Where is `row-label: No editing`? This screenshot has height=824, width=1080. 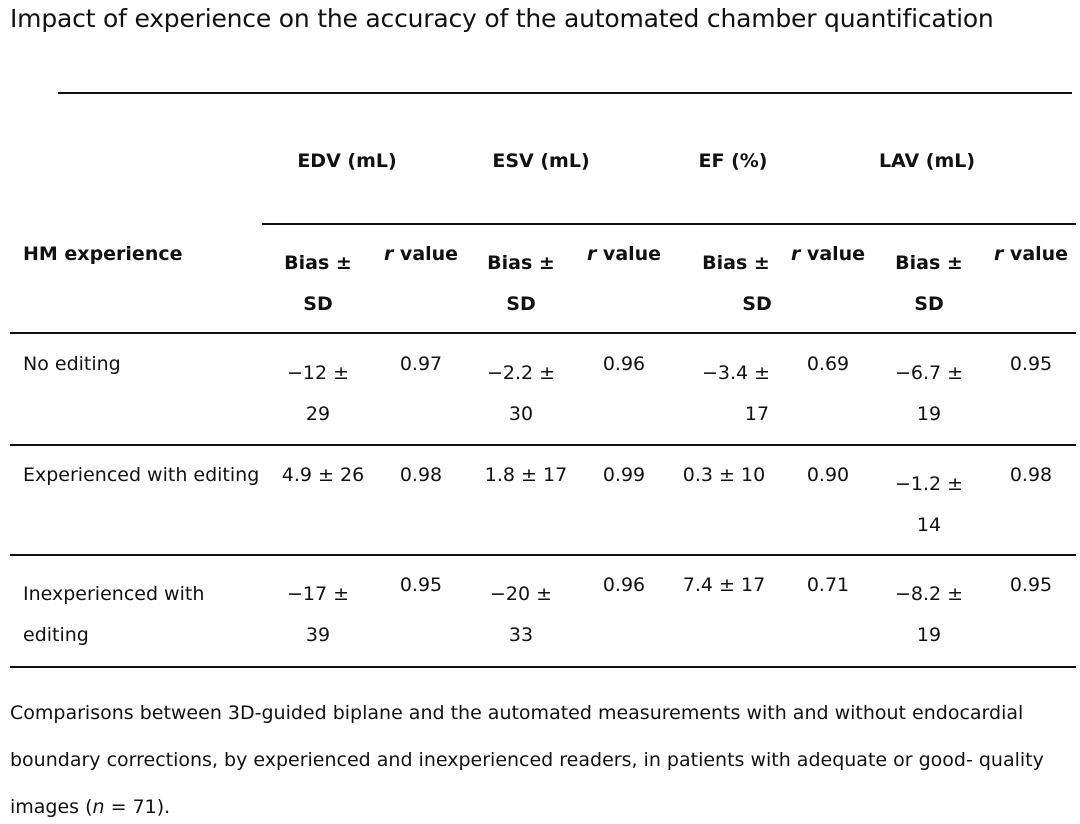
row-label: No editing is located at coordinates (72, 364).